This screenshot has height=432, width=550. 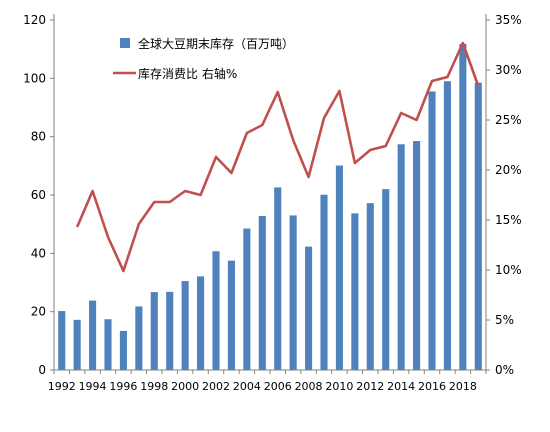 I want to click on bar-2016, so click(x=432, y=231).